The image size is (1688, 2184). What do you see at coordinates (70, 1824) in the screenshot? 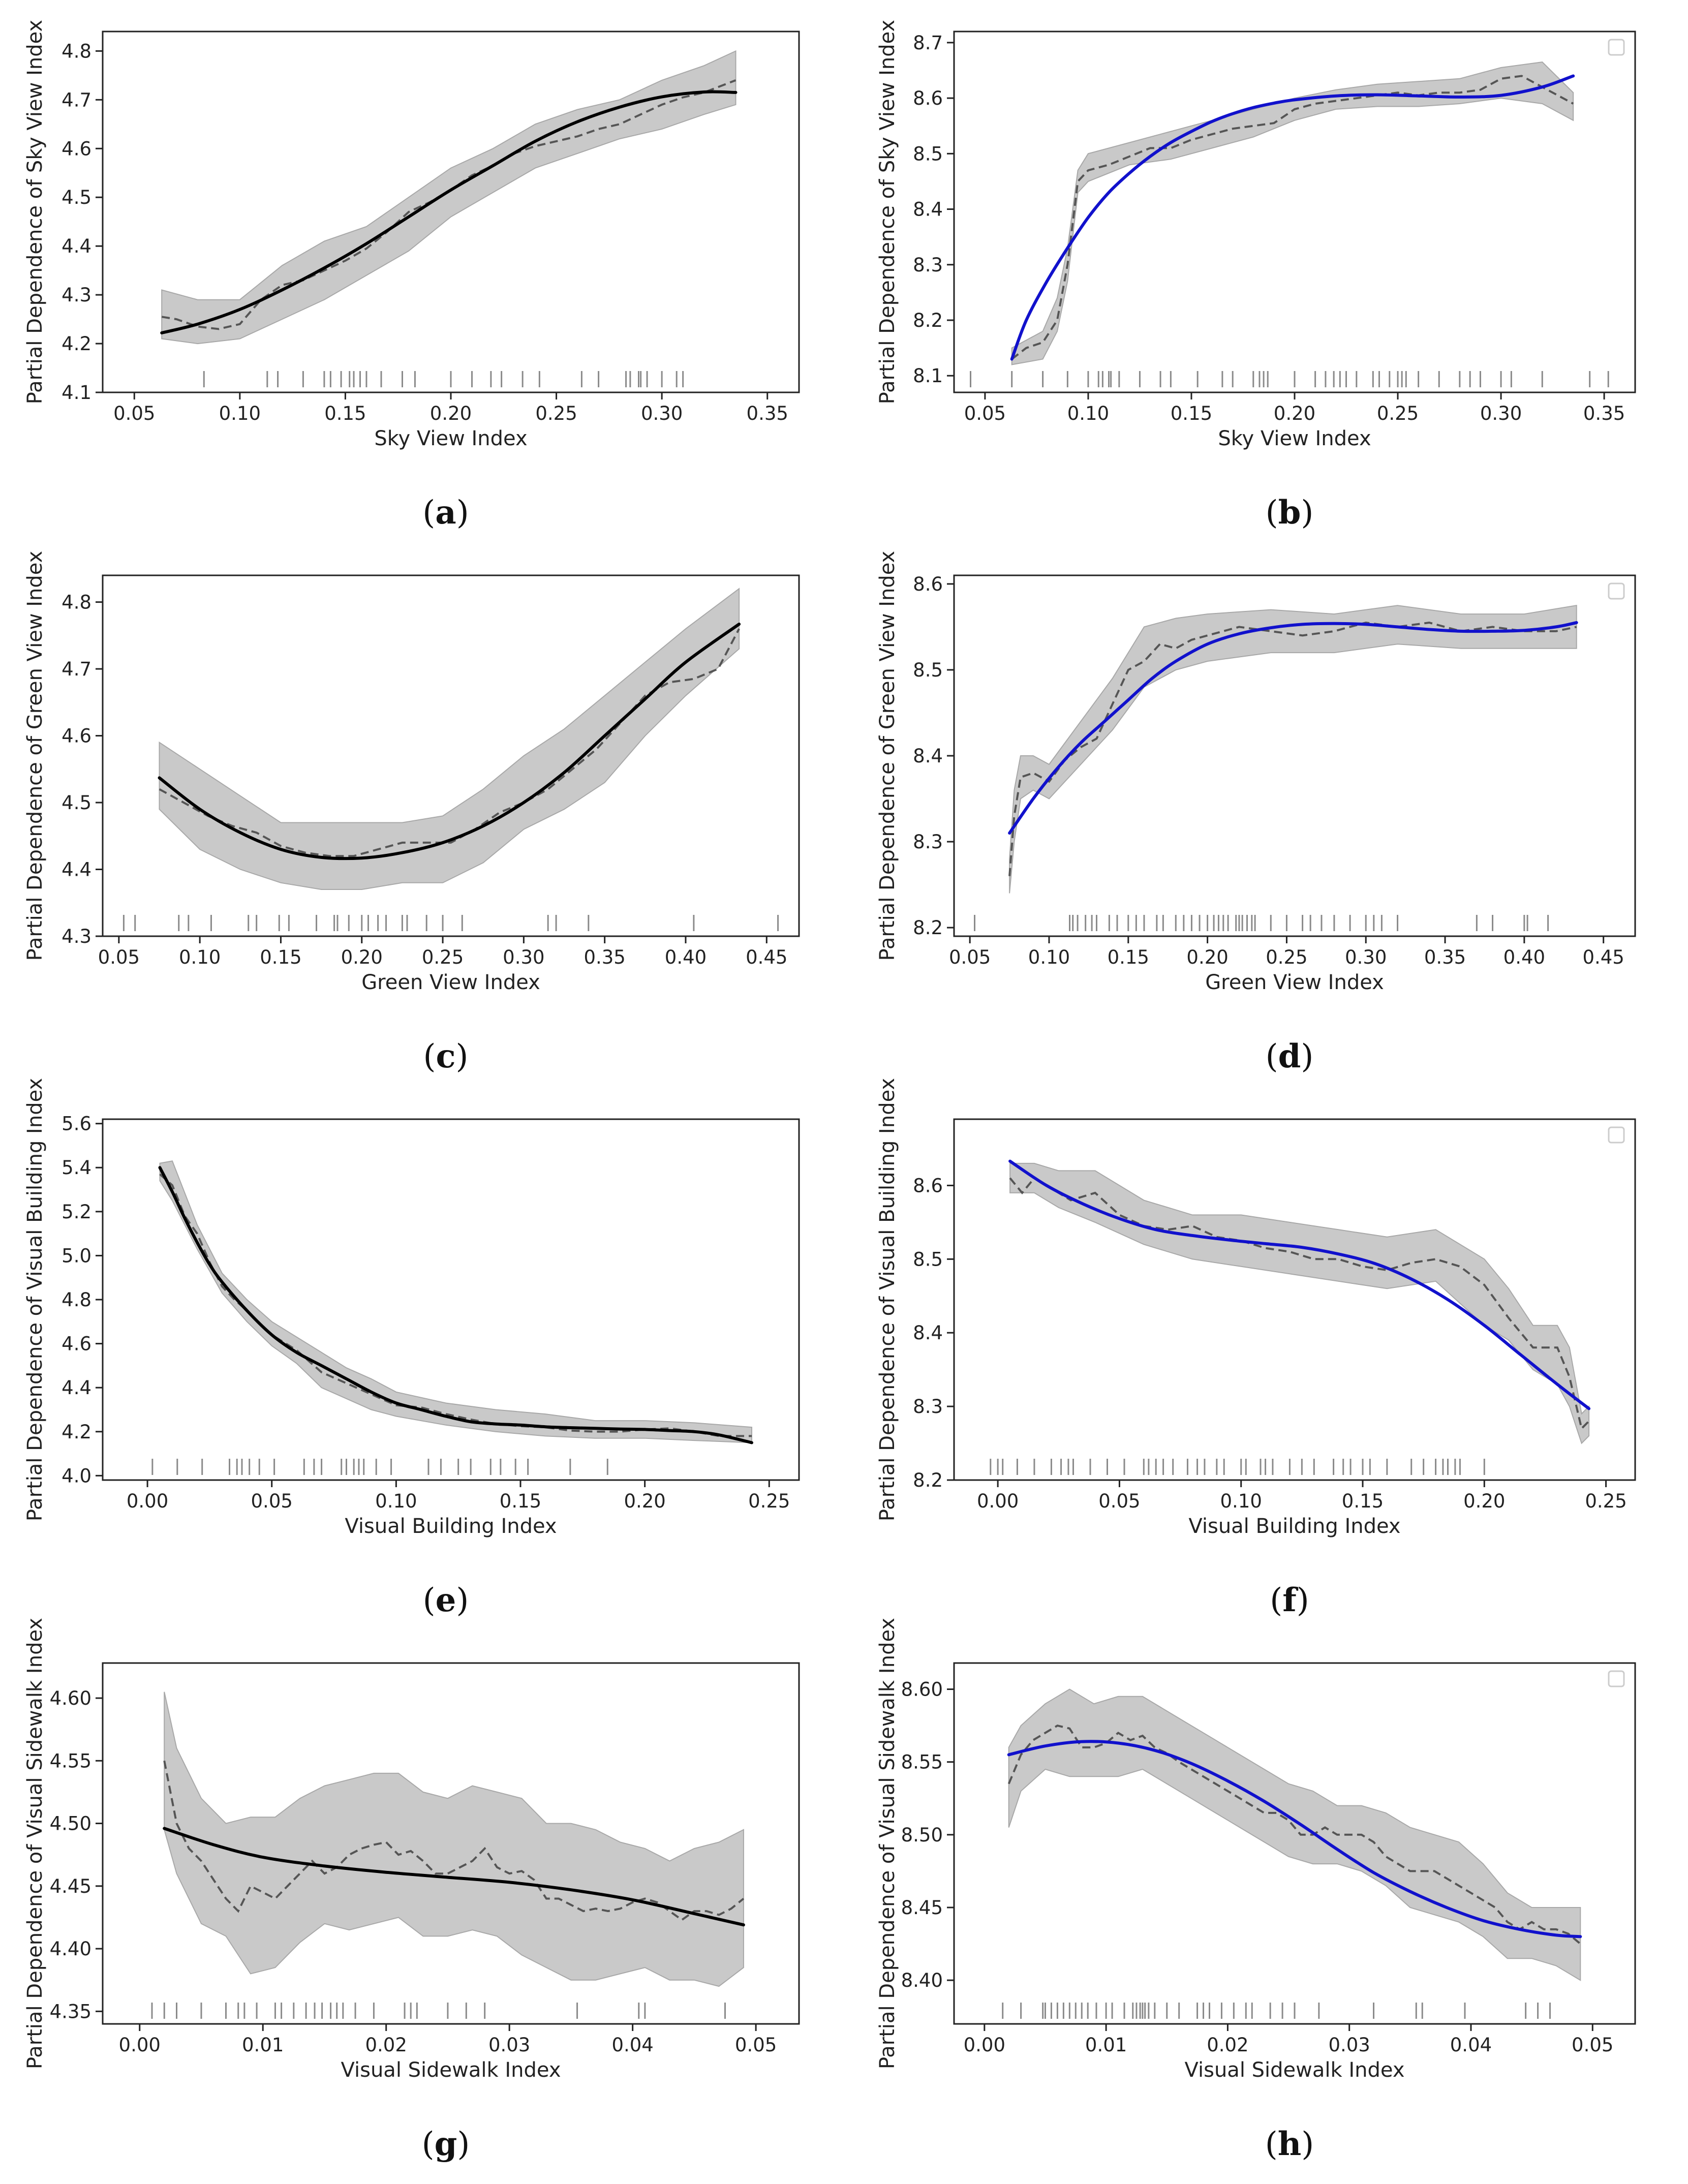
I see `y-tick-label: 4.50` at bounding box center [70, 1824].